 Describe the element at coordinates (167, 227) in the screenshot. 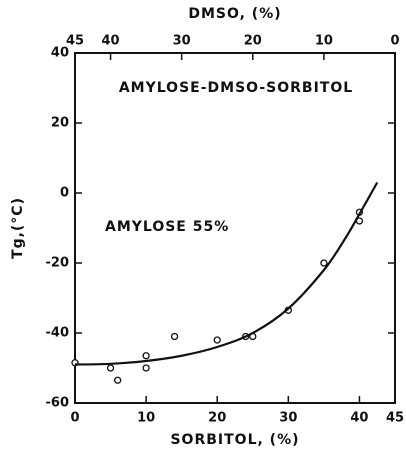

I see `annotation: AMYLOSE 55%` at that location.